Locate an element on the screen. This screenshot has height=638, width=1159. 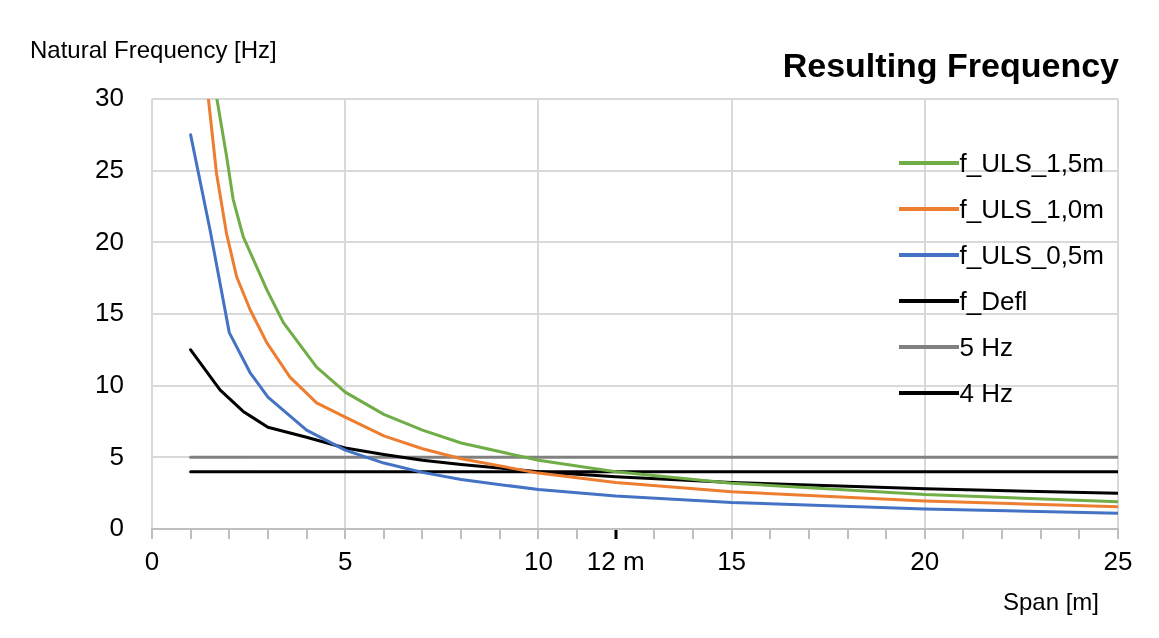
x-tick-label: 12 m is located at coordinates (615, 560).